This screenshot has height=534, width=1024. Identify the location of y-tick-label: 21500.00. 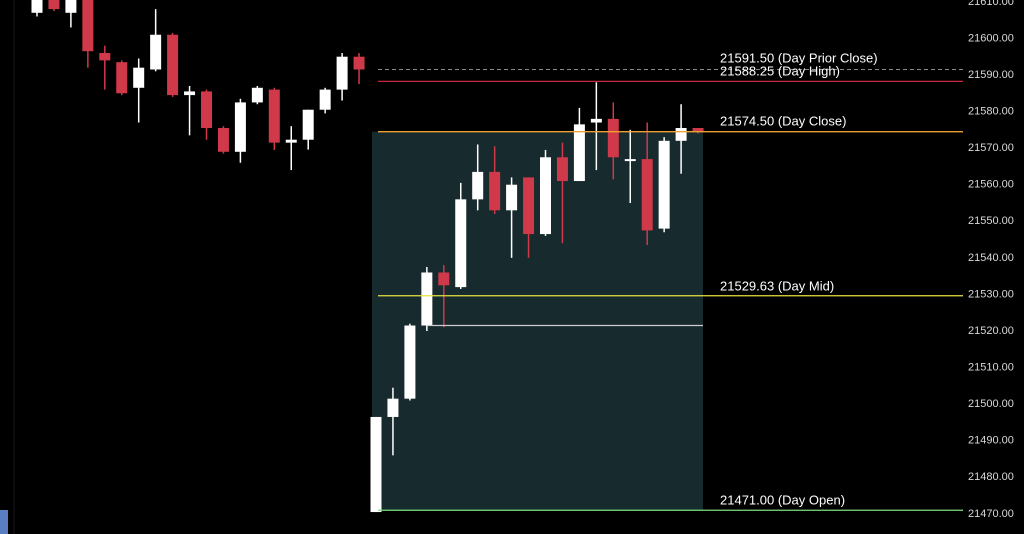
(991, 404).